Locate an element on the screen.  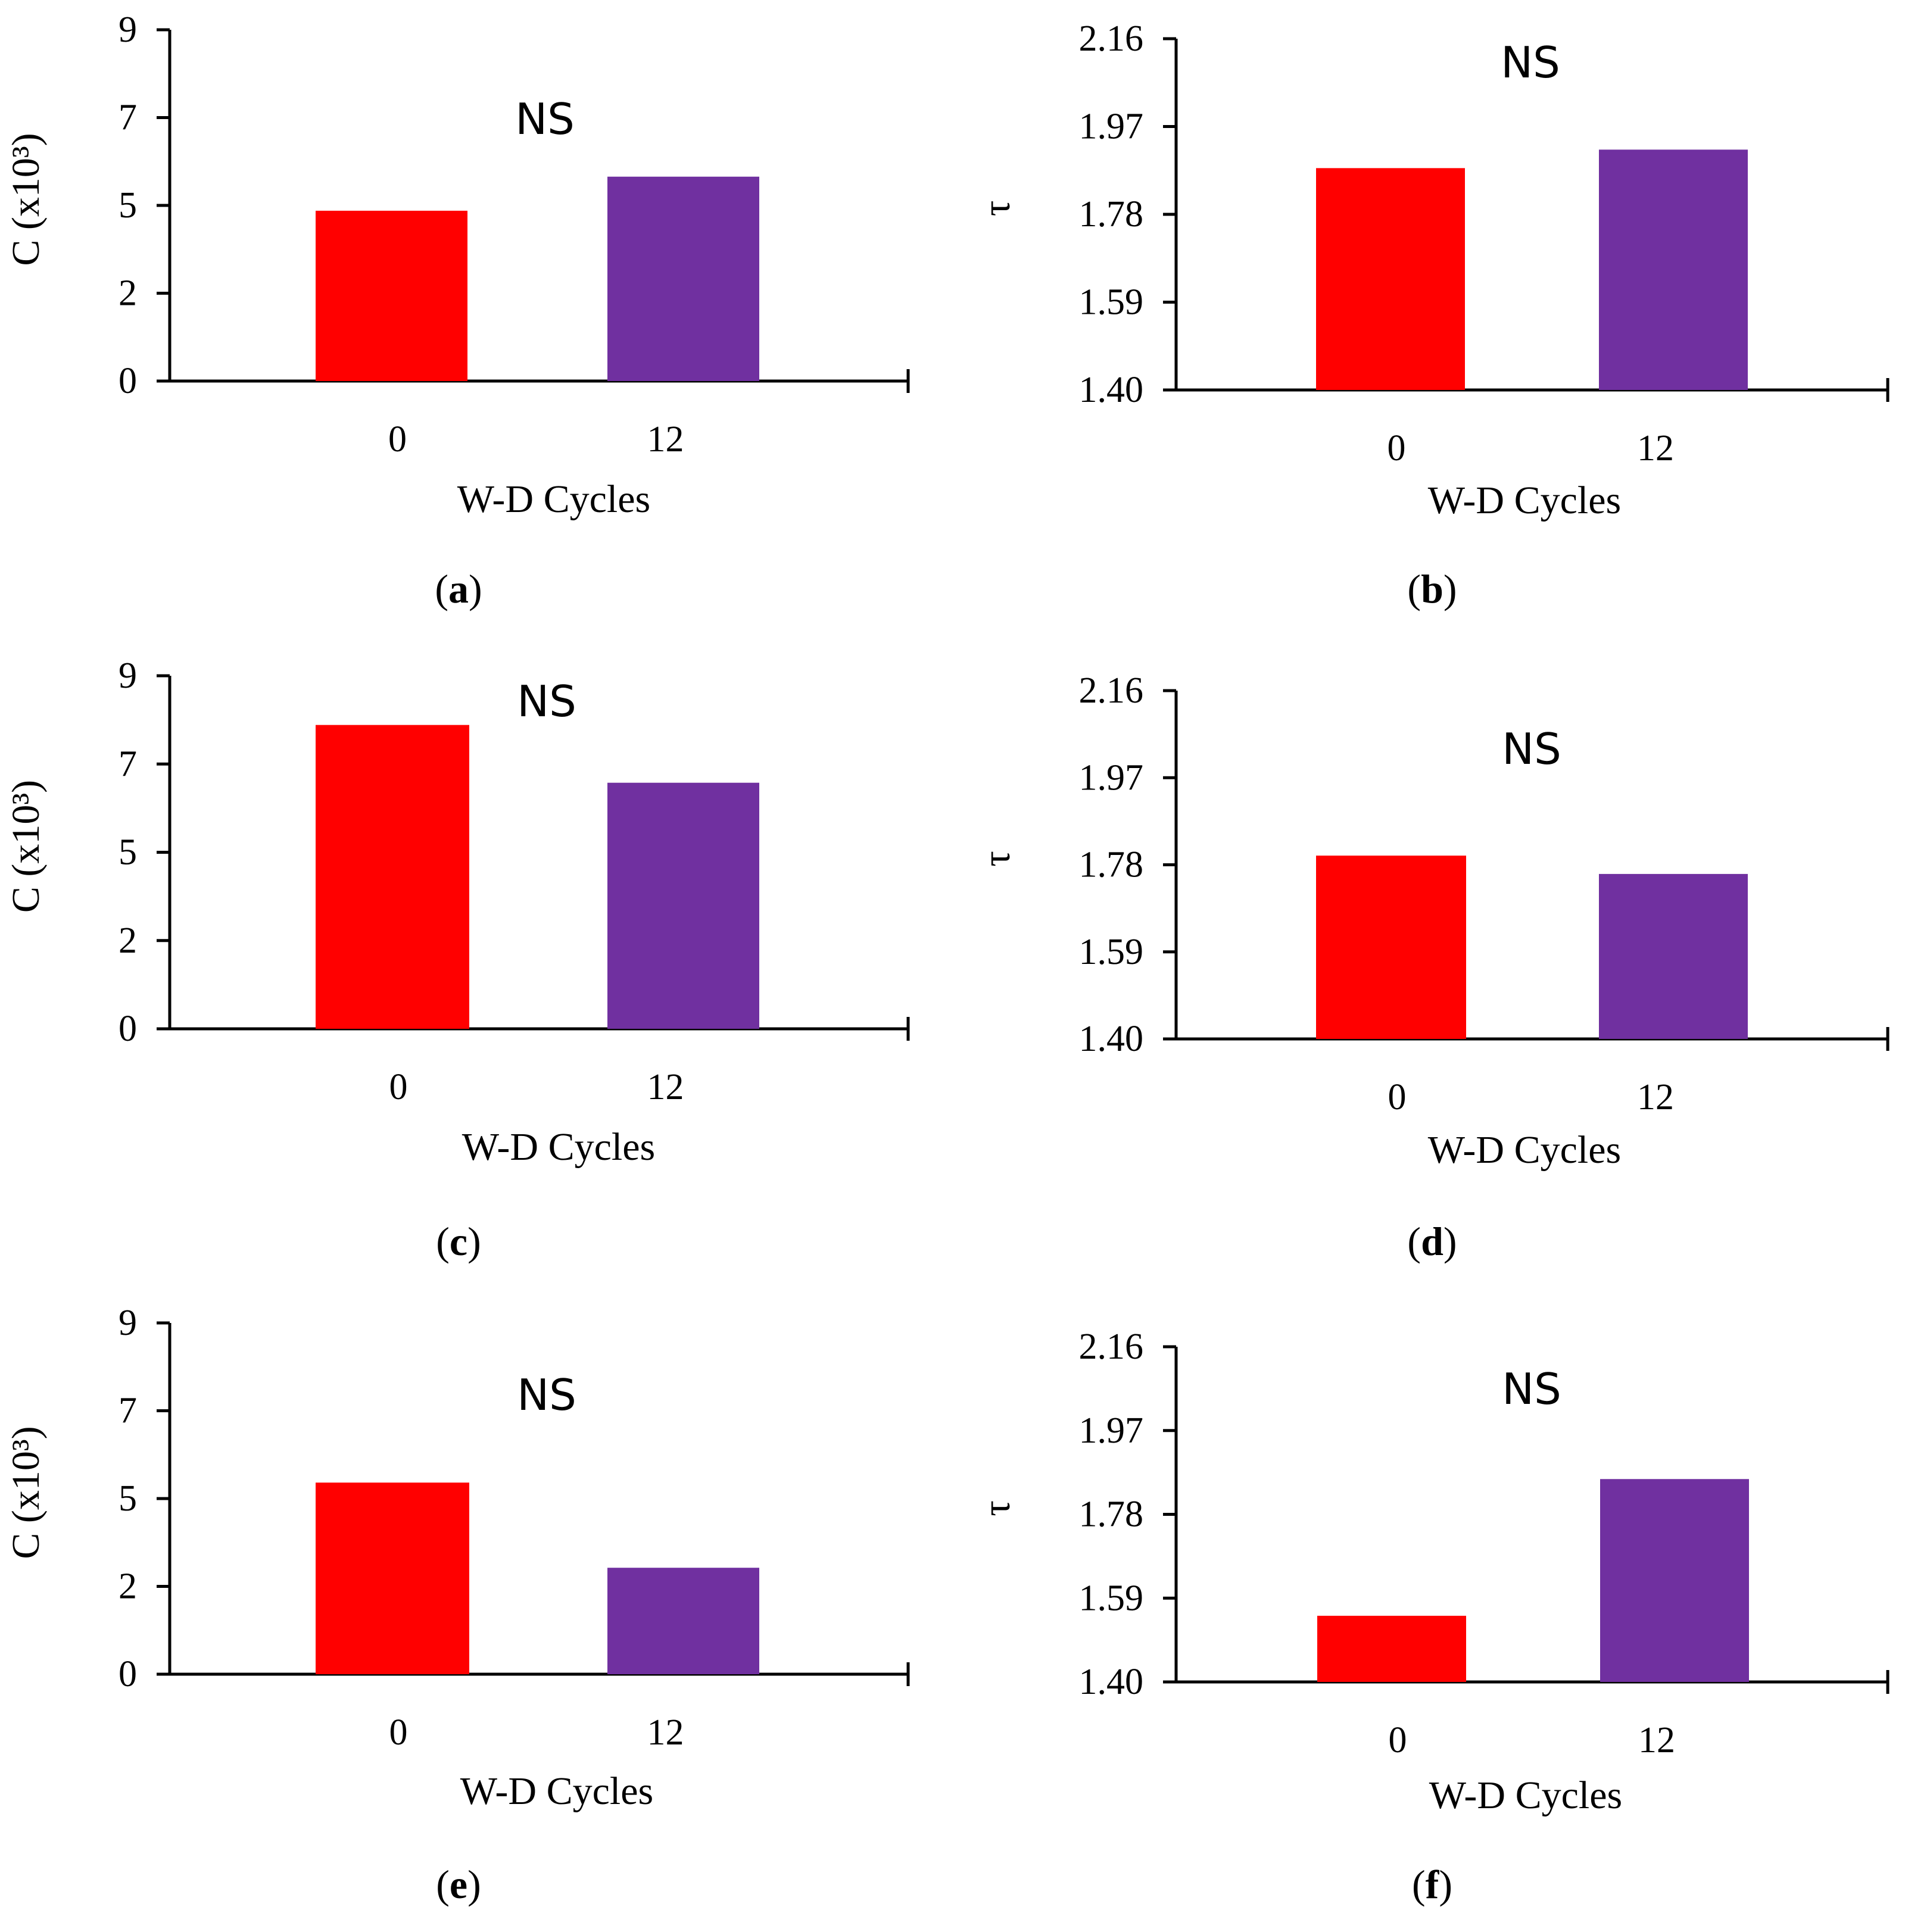
chart-panel-c: 0 2 5 7 9 0 12 NS W-D Cycles C (x10³) (c) is located at coordinates (457, 960).